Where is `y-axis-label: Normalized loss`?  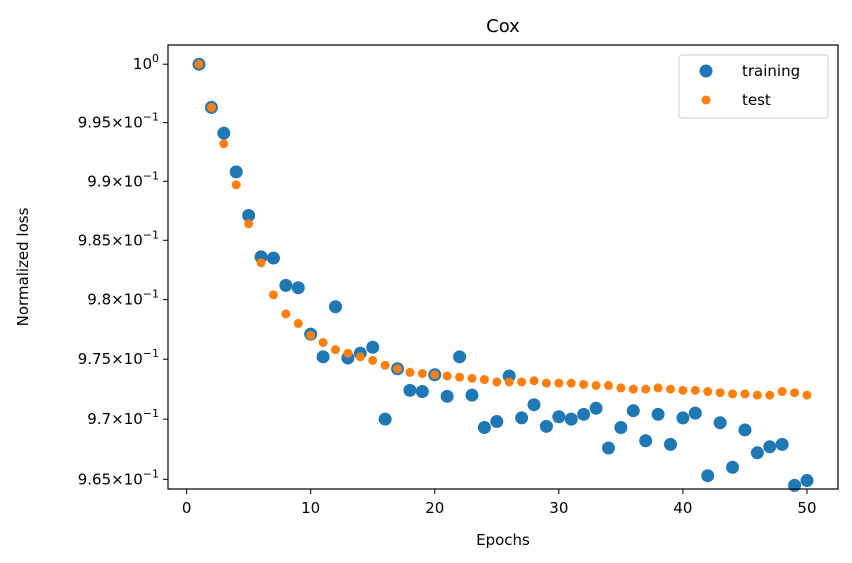 y-axis-label: Normalized loss is located at coordinates (23, 266).